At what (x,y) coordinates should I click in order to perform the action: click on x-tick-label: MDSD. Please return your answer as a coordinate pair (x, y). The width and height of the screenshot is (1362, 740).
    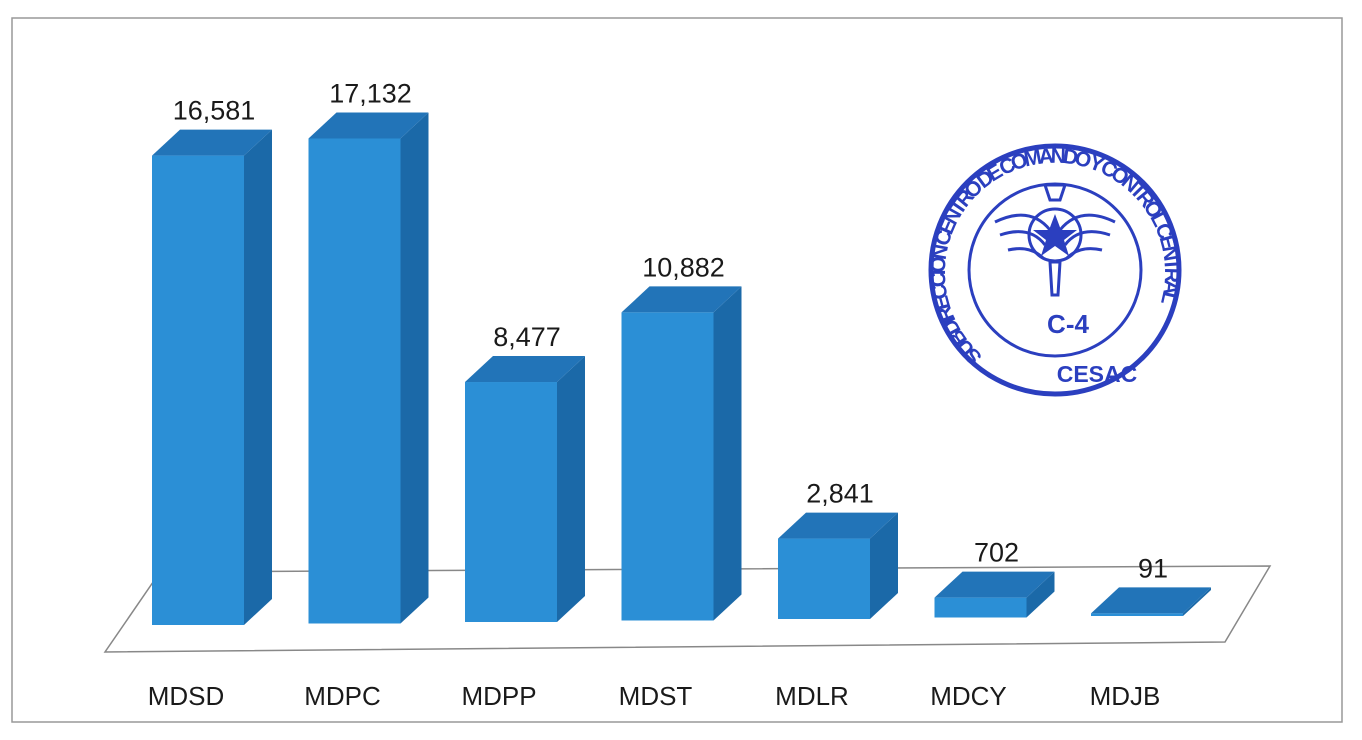
    Looking at the image, I should click on (186, 696).